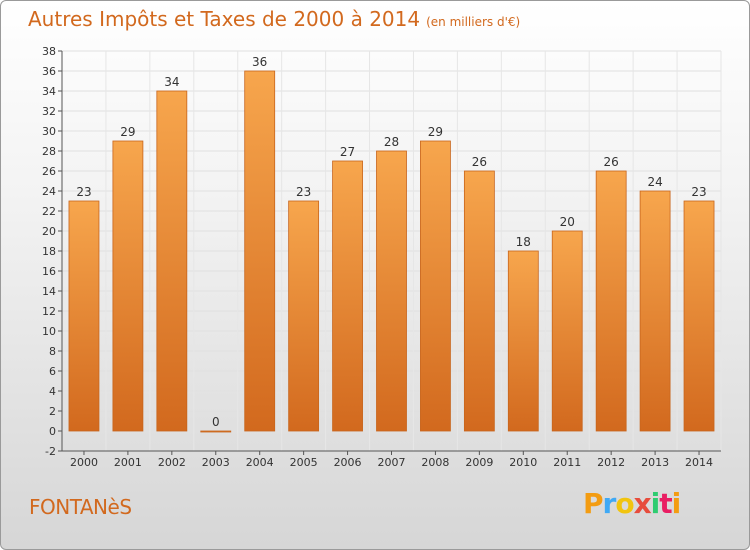 The width and height of the screenshot is (750, 550). I want to click on y-tick-label: 32, so click(49, 111).